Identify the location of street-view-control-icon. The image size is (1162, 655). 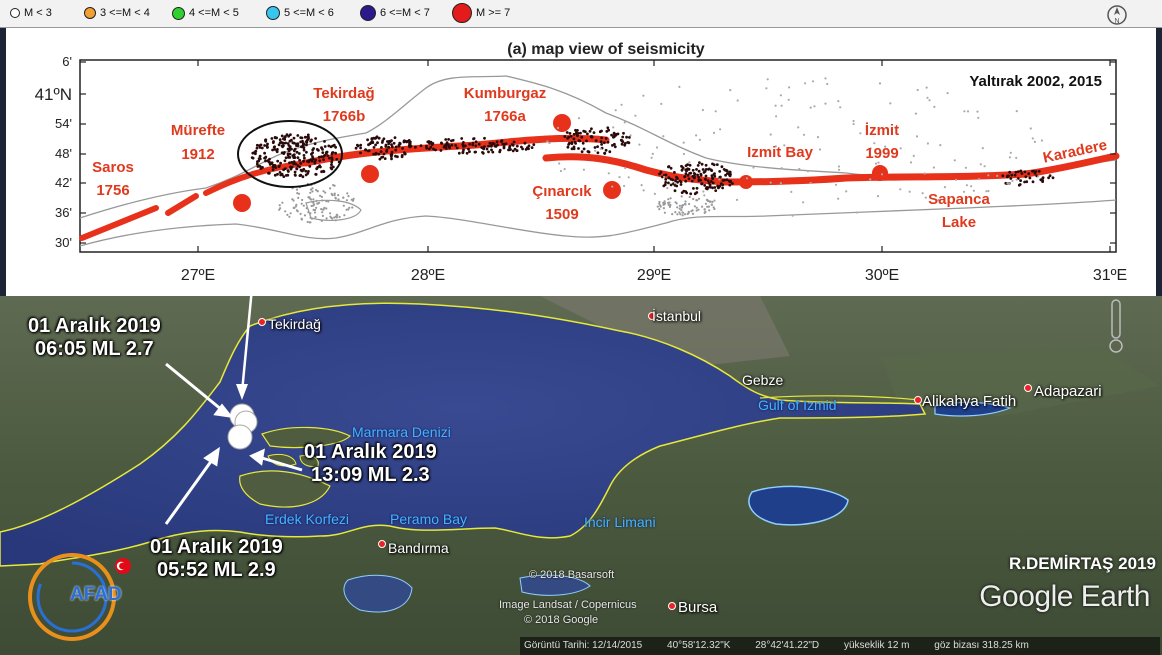
(1116, 327).